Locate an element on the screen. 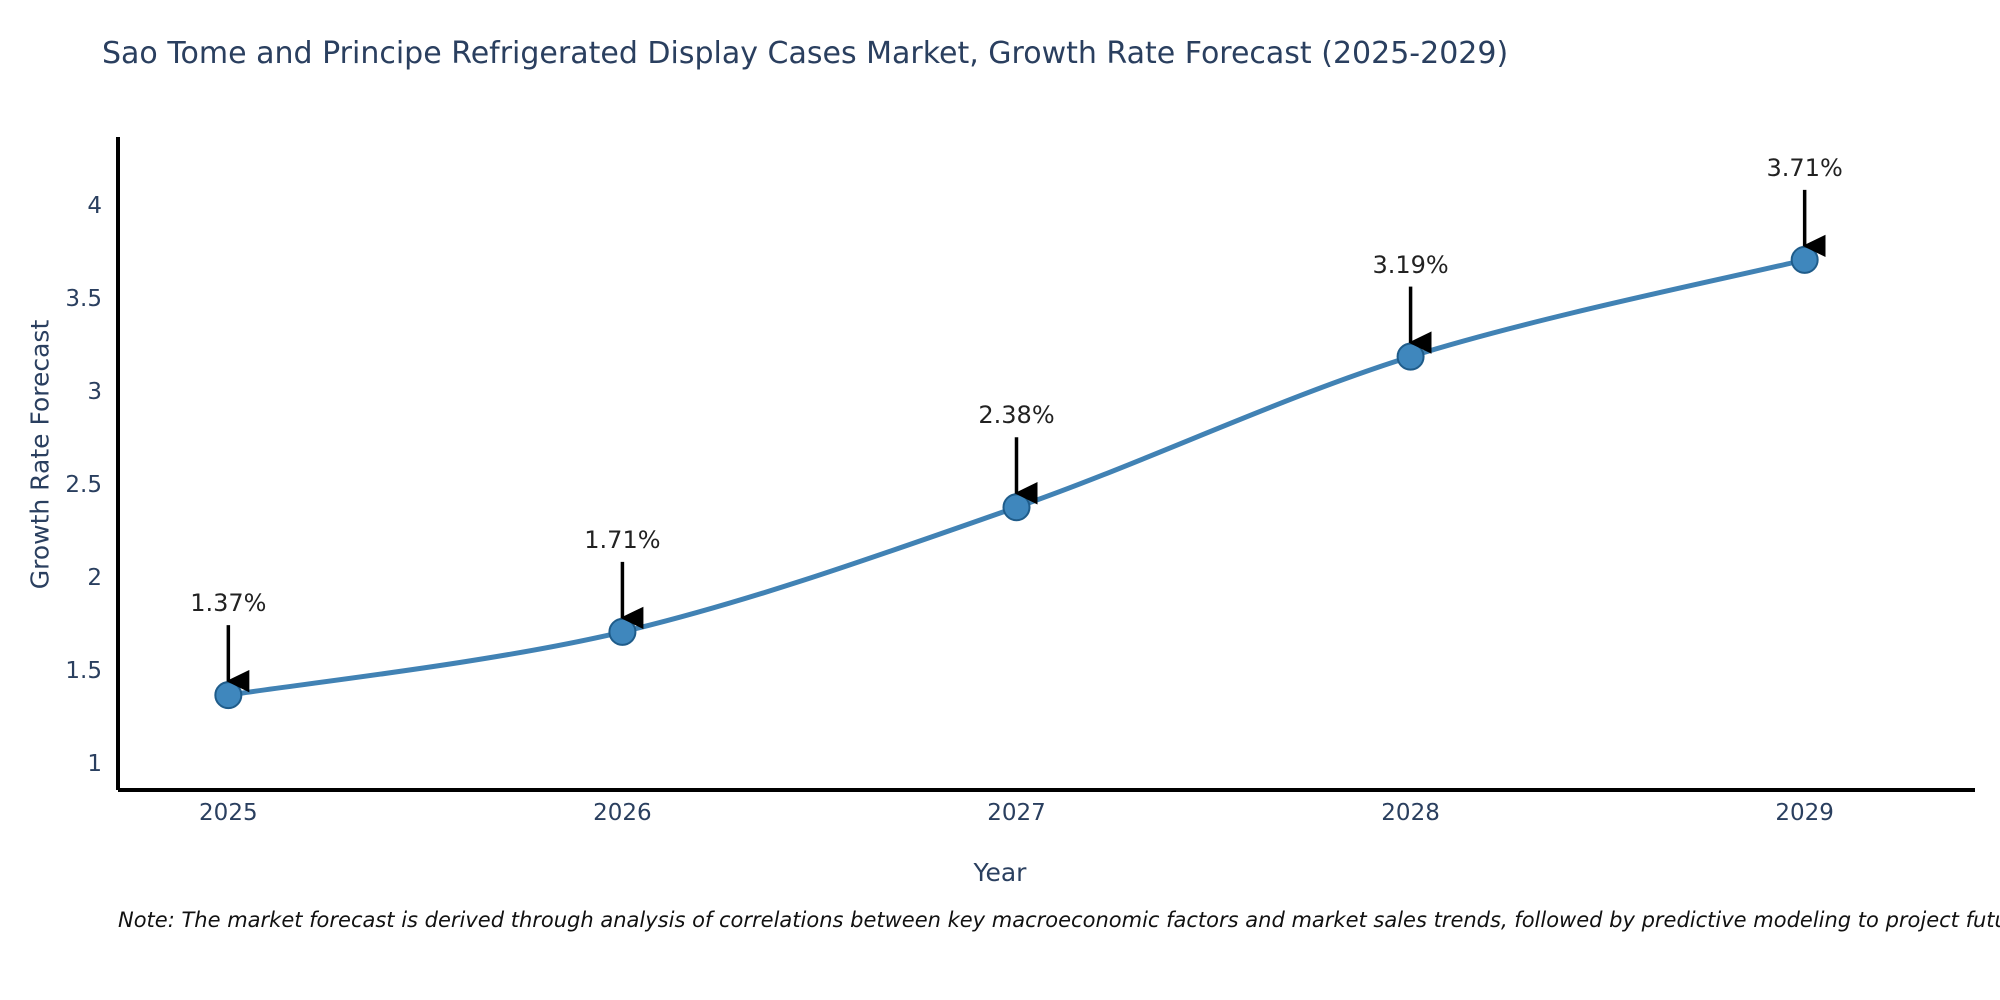 The width and height of the screenshot is (2000, 1000). y-axis-tick-label: 1 is located at coordinates (94, 763).